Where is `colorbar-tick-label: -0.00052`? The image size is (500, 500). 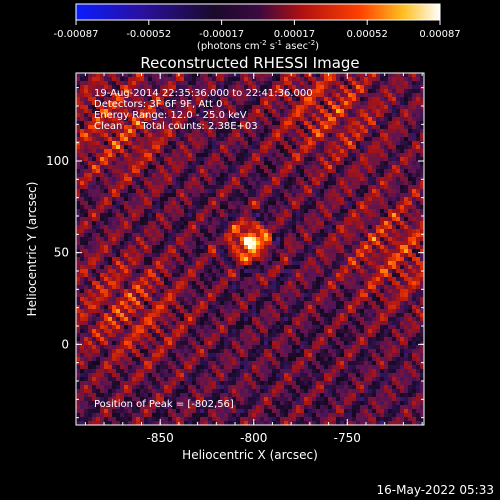 colorbar-tick-label: -0.00052 is located at coordinates (148, 34).